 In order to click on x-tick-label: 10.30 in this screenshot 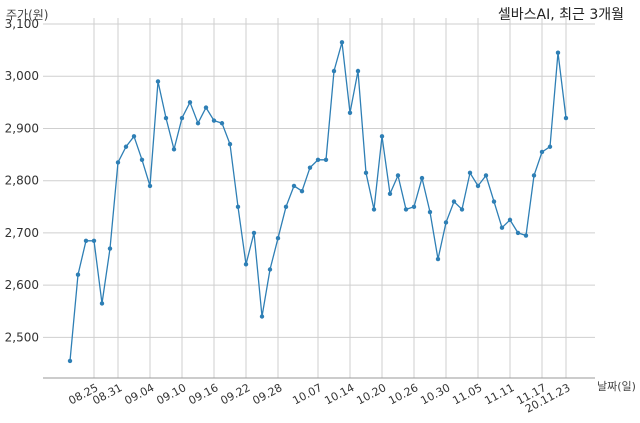, I will do `click(435, 394)`.